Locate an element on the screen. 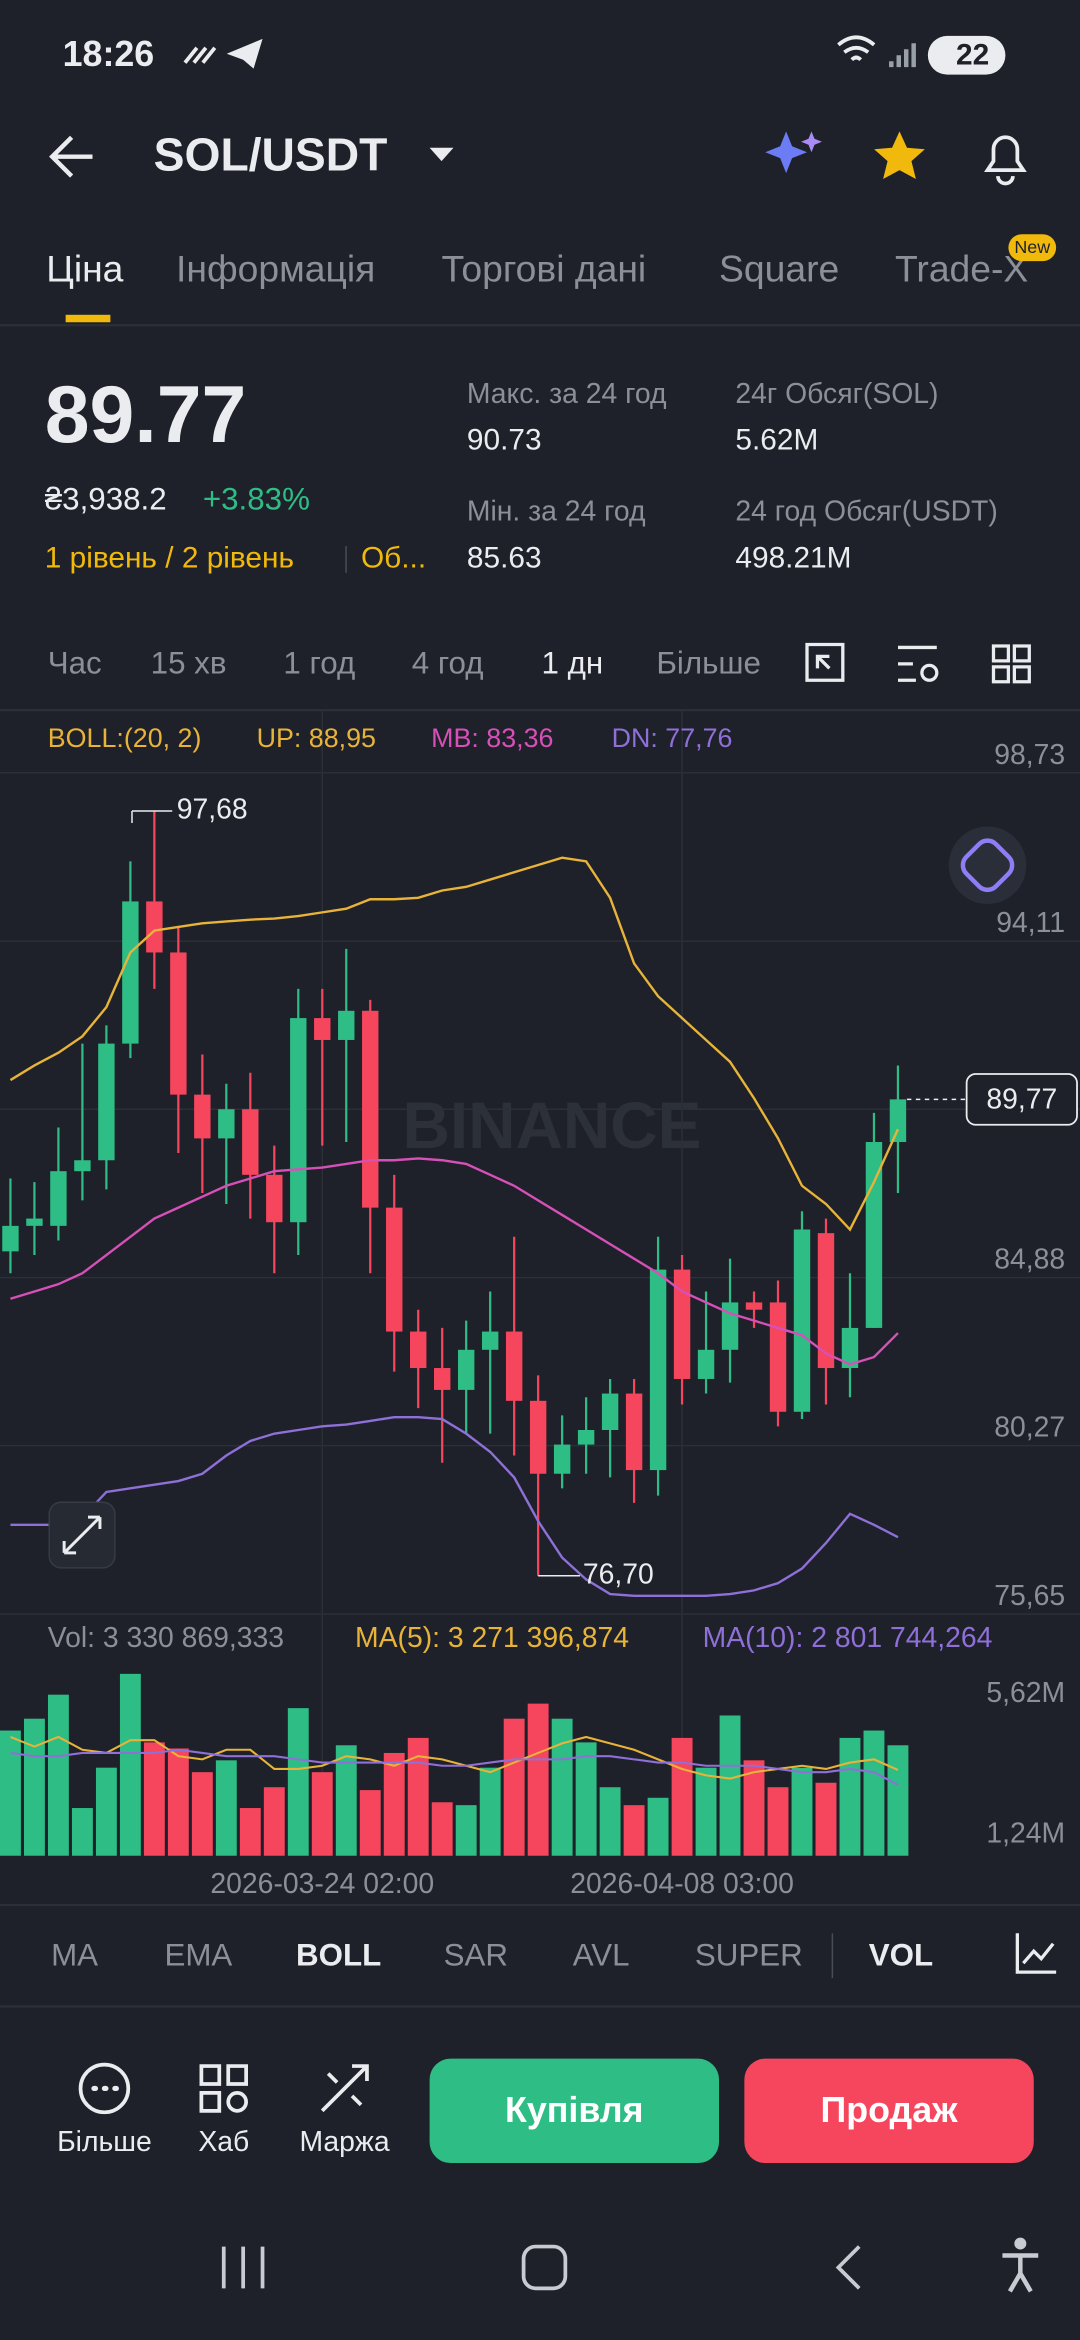 This screenshot has width=1080, height=2340. signal-icon is located at coordinates (200, 55).